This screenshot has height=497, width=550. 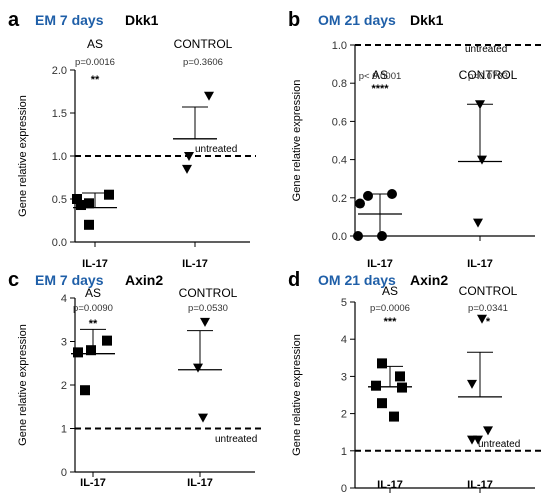 What do you see at coordinates (94, 153) in the screenshot?
I see `group-as: IL-17 AS p=0.0016 **` at bounding box center [94, 153].